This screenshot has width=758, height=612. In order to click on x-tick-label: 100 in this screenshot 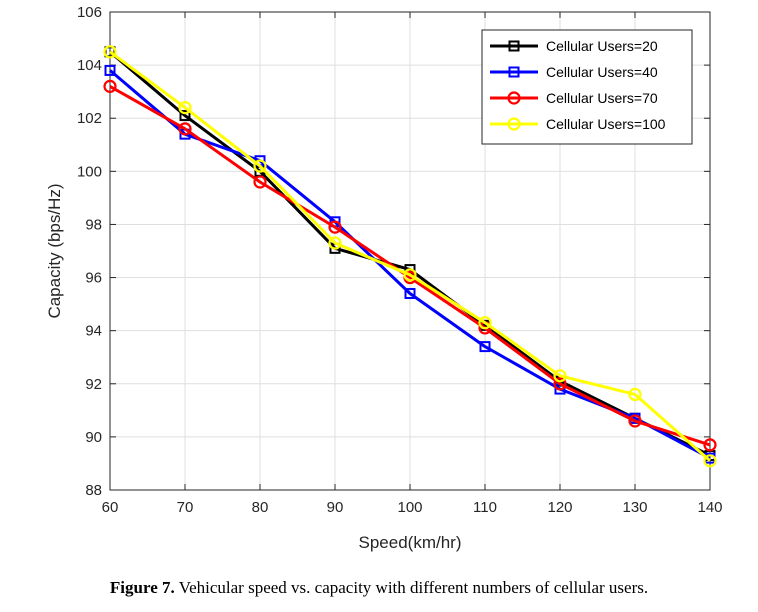, I will do `click(409, 507)`.